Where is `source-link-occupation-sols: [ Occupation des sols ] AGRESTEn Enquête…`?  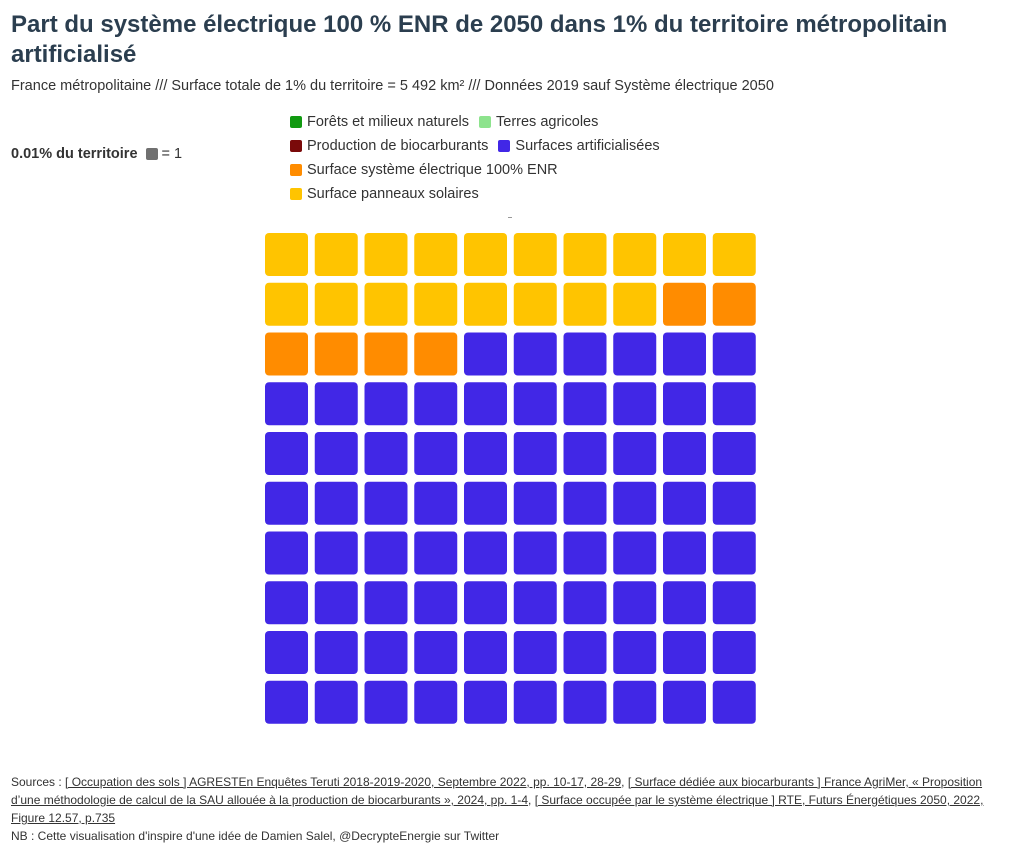 source-link-occupation-sols: [ Occupation des sols ] AGRESTEn Enquête… is located at coordinates (343, 782).